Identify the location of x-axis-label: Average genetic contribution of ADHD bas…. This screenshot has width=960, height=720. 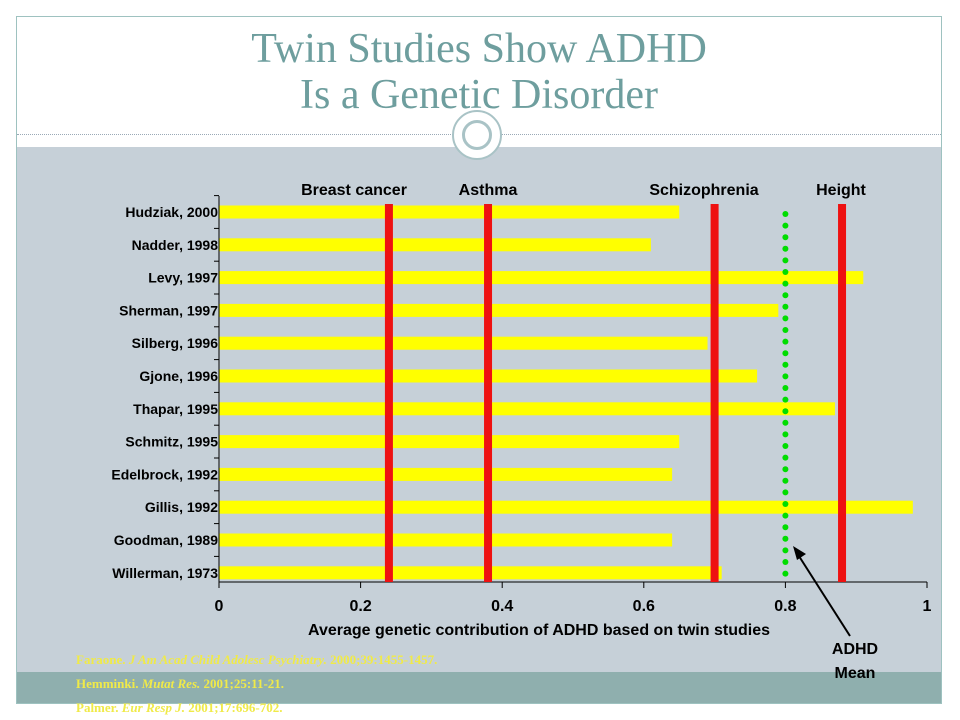
(539, 630).